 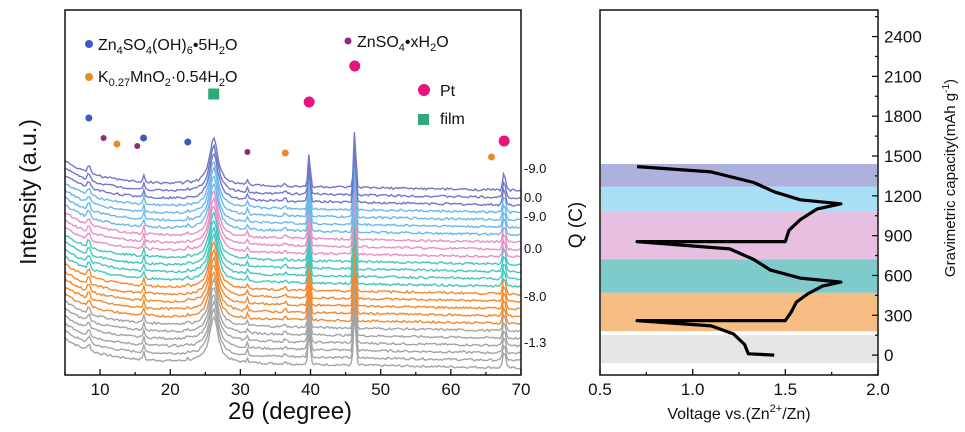 What do you see at coordinates (786, 389) in the screenshot?
I see `capacity-x-tick-label: 1.5` at bounding box center [786, 389].